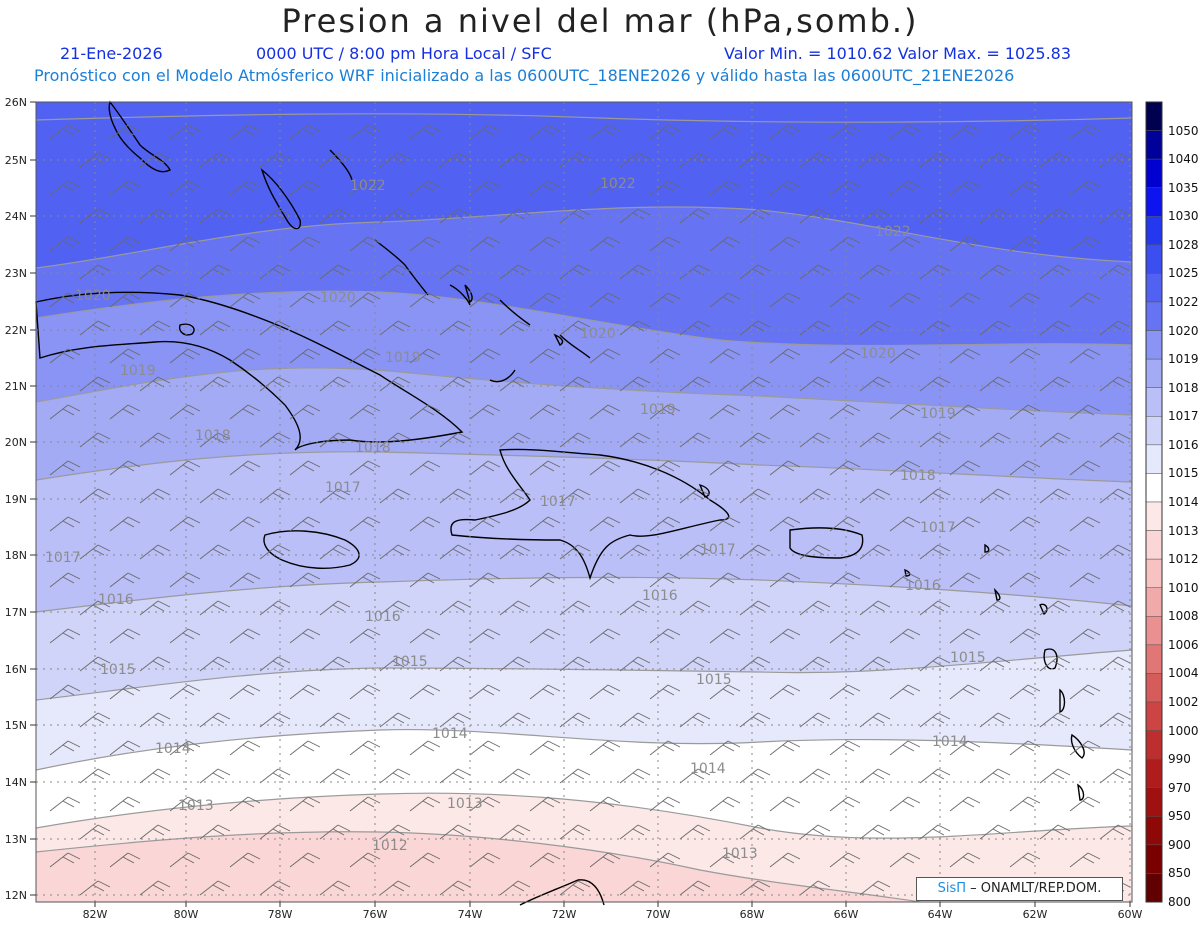 The height and width of the screenshot is (927, 1200). I want to click on lat-label: 15N, so click(16, 725).